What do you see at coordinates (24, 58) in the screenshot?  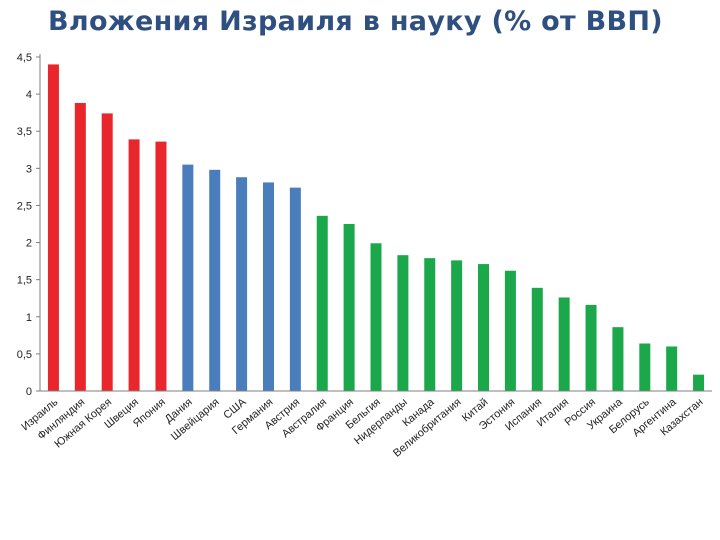 I see `y-tick-label: 4,5` at bounding box center [24, 58].